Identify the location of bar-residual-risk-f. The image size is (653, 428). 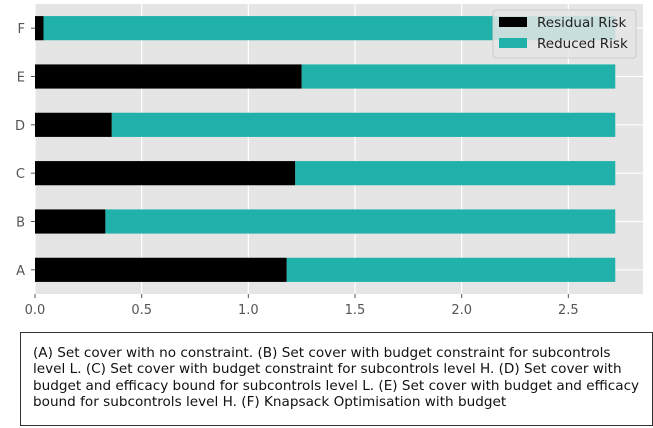
(39, 28).